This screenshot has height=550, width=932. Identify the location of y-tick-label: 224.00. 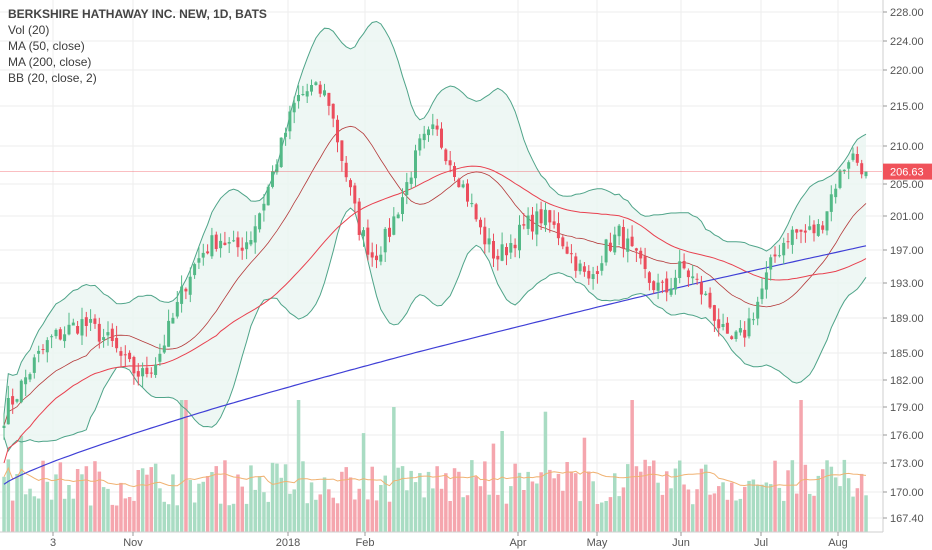
(907, 42).